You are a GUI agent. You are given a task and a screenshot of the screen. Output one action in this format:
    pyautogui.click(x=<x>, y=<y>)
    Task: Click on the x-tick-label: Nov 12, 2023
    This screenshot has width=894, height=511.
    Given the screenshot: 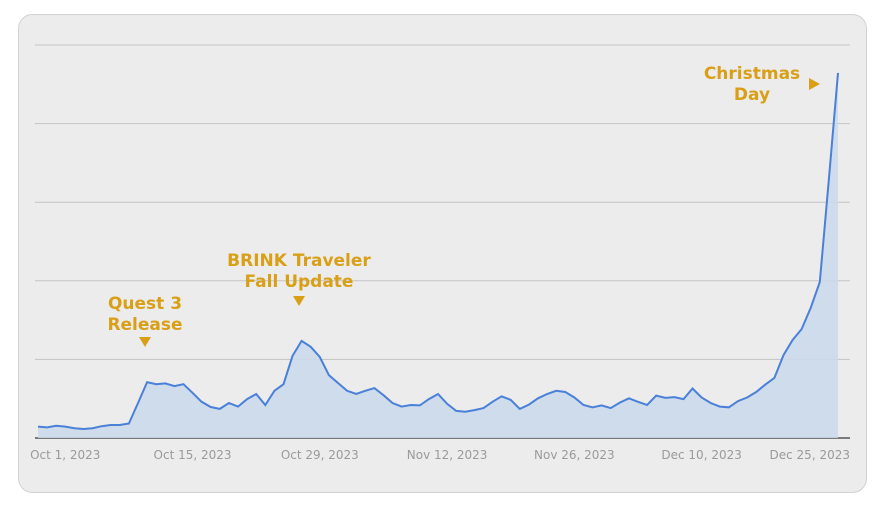 What is the action you would take?
    pyautogui.click(x=447, y=455)
    